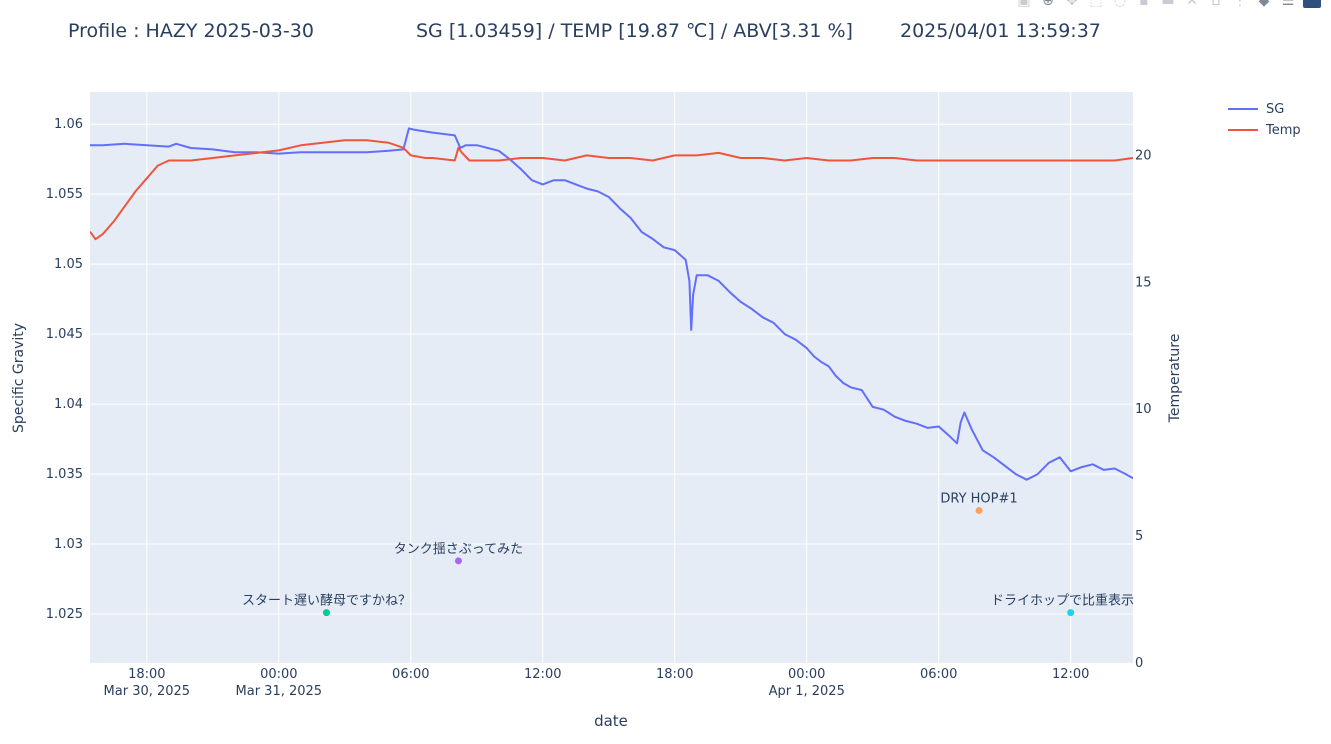 The image size is (1331, 744). I want to click on series-line-temp, so click(611, 190).